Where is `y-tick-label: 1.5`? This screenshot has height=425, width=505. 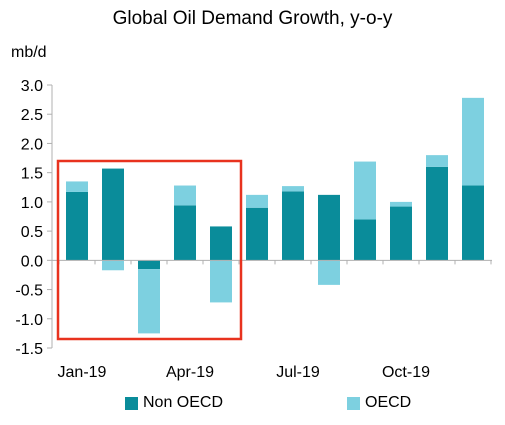
y-tick-label: 1.5 is located at coordinates (32, 174).